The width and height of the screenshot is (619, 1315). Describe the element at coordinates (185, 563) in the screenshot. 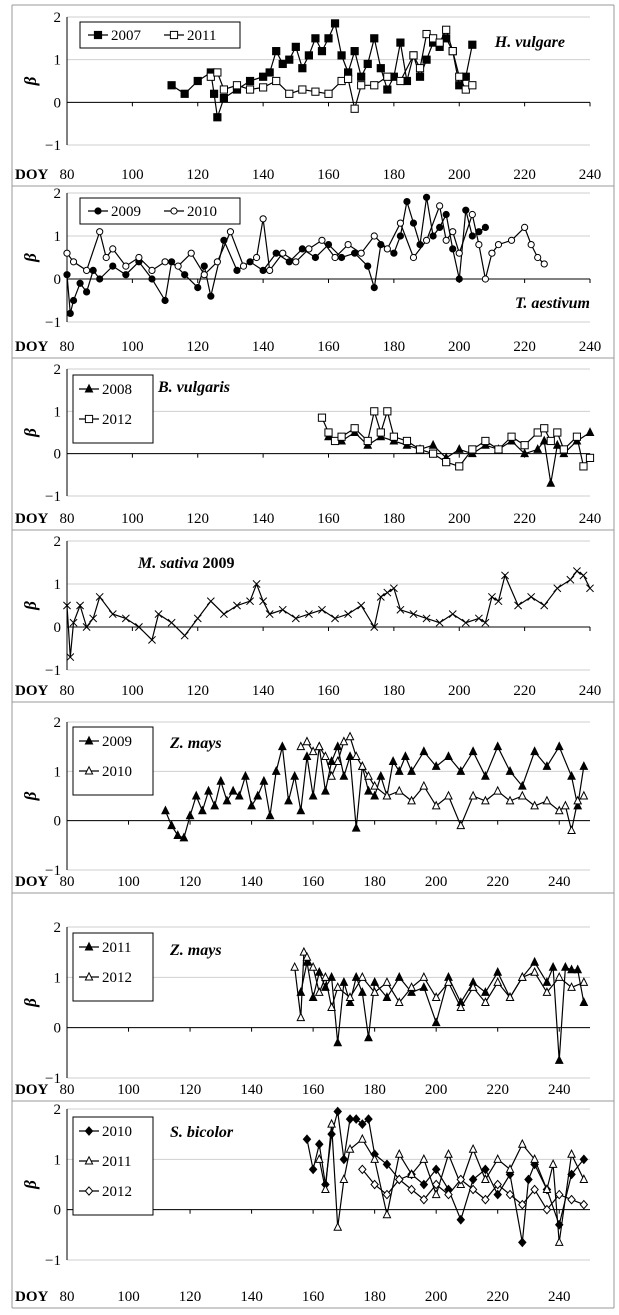

I see `species-label: M. sativa 2009` at that location.